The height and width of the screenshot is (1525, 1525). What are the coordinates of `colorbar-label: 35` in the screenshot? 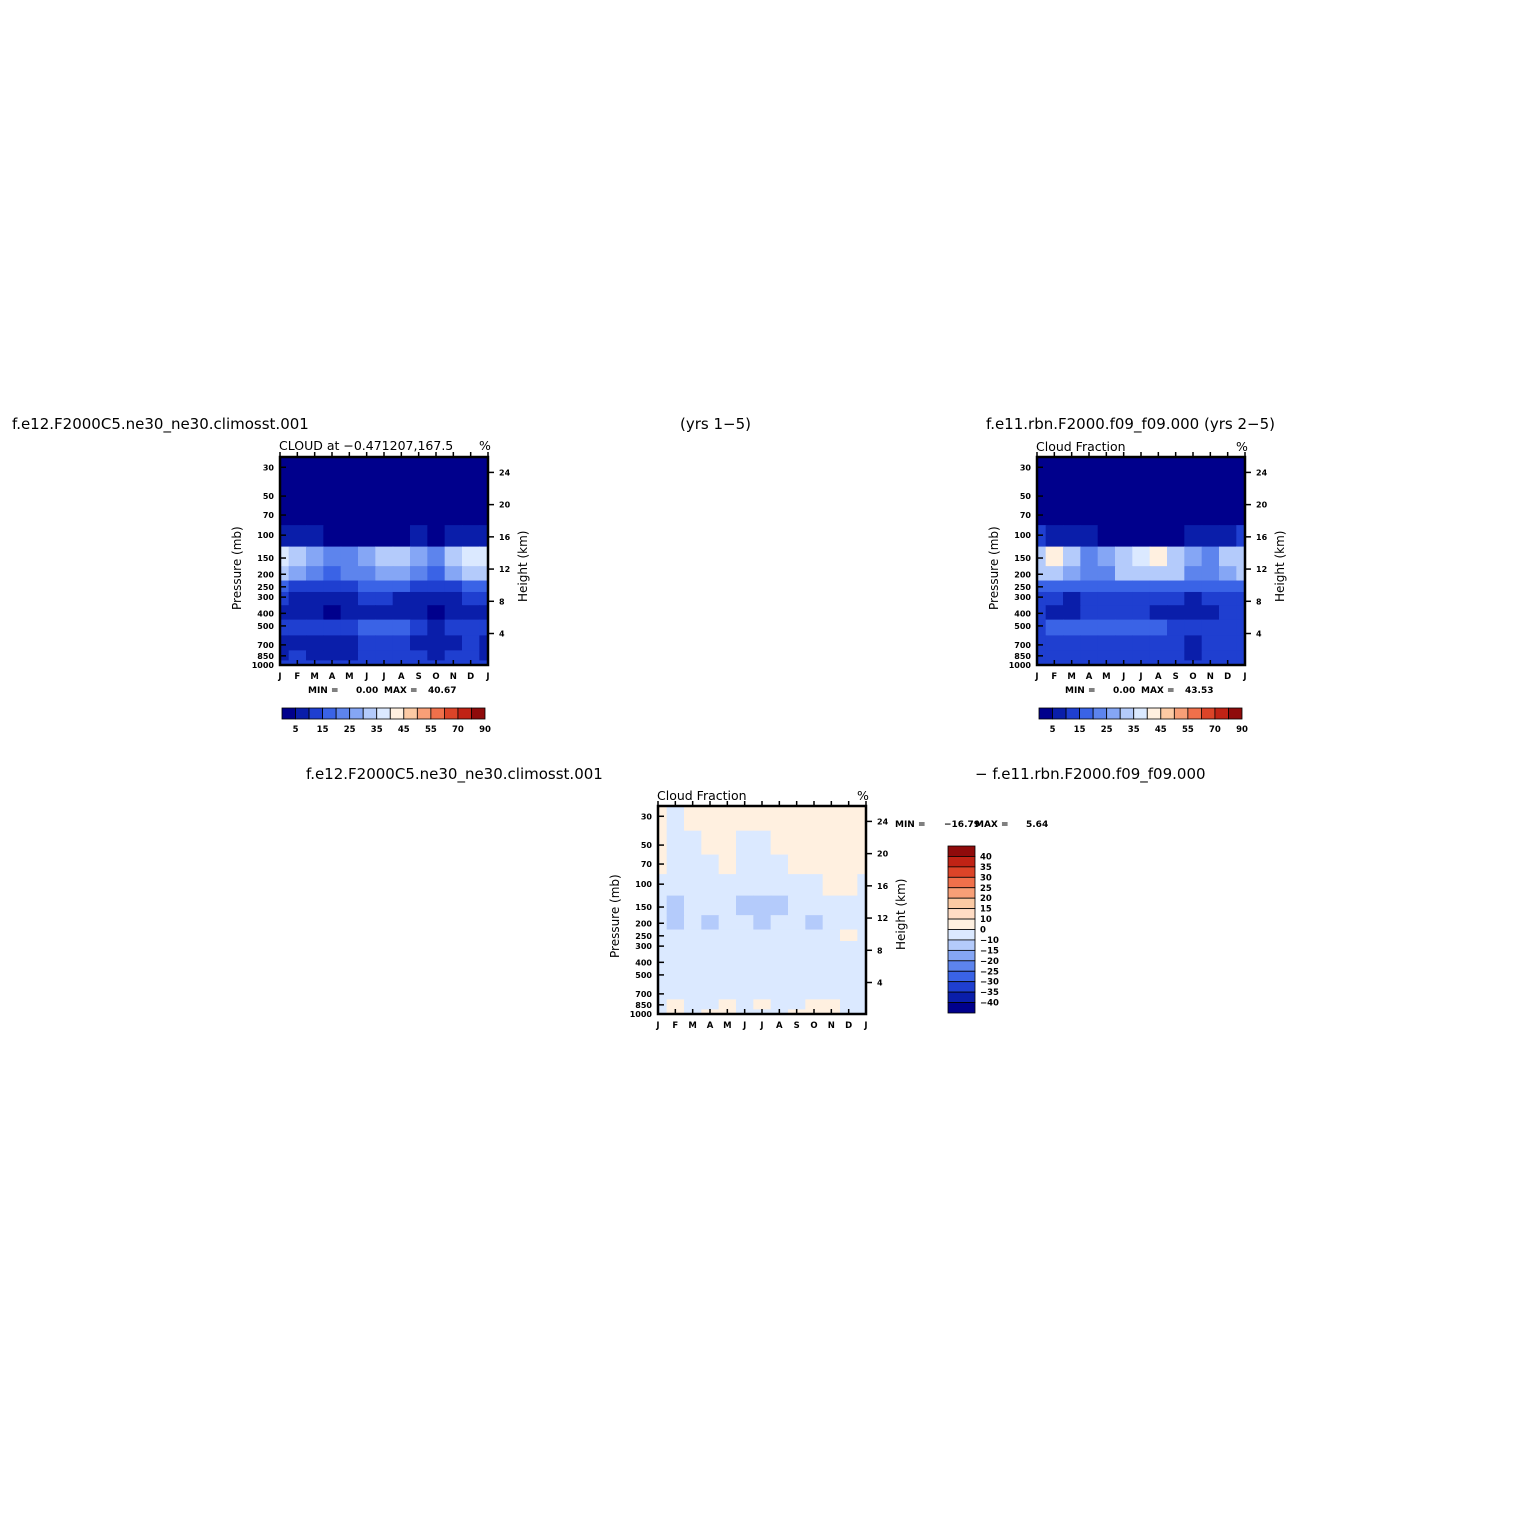 It's located at (986, 868).